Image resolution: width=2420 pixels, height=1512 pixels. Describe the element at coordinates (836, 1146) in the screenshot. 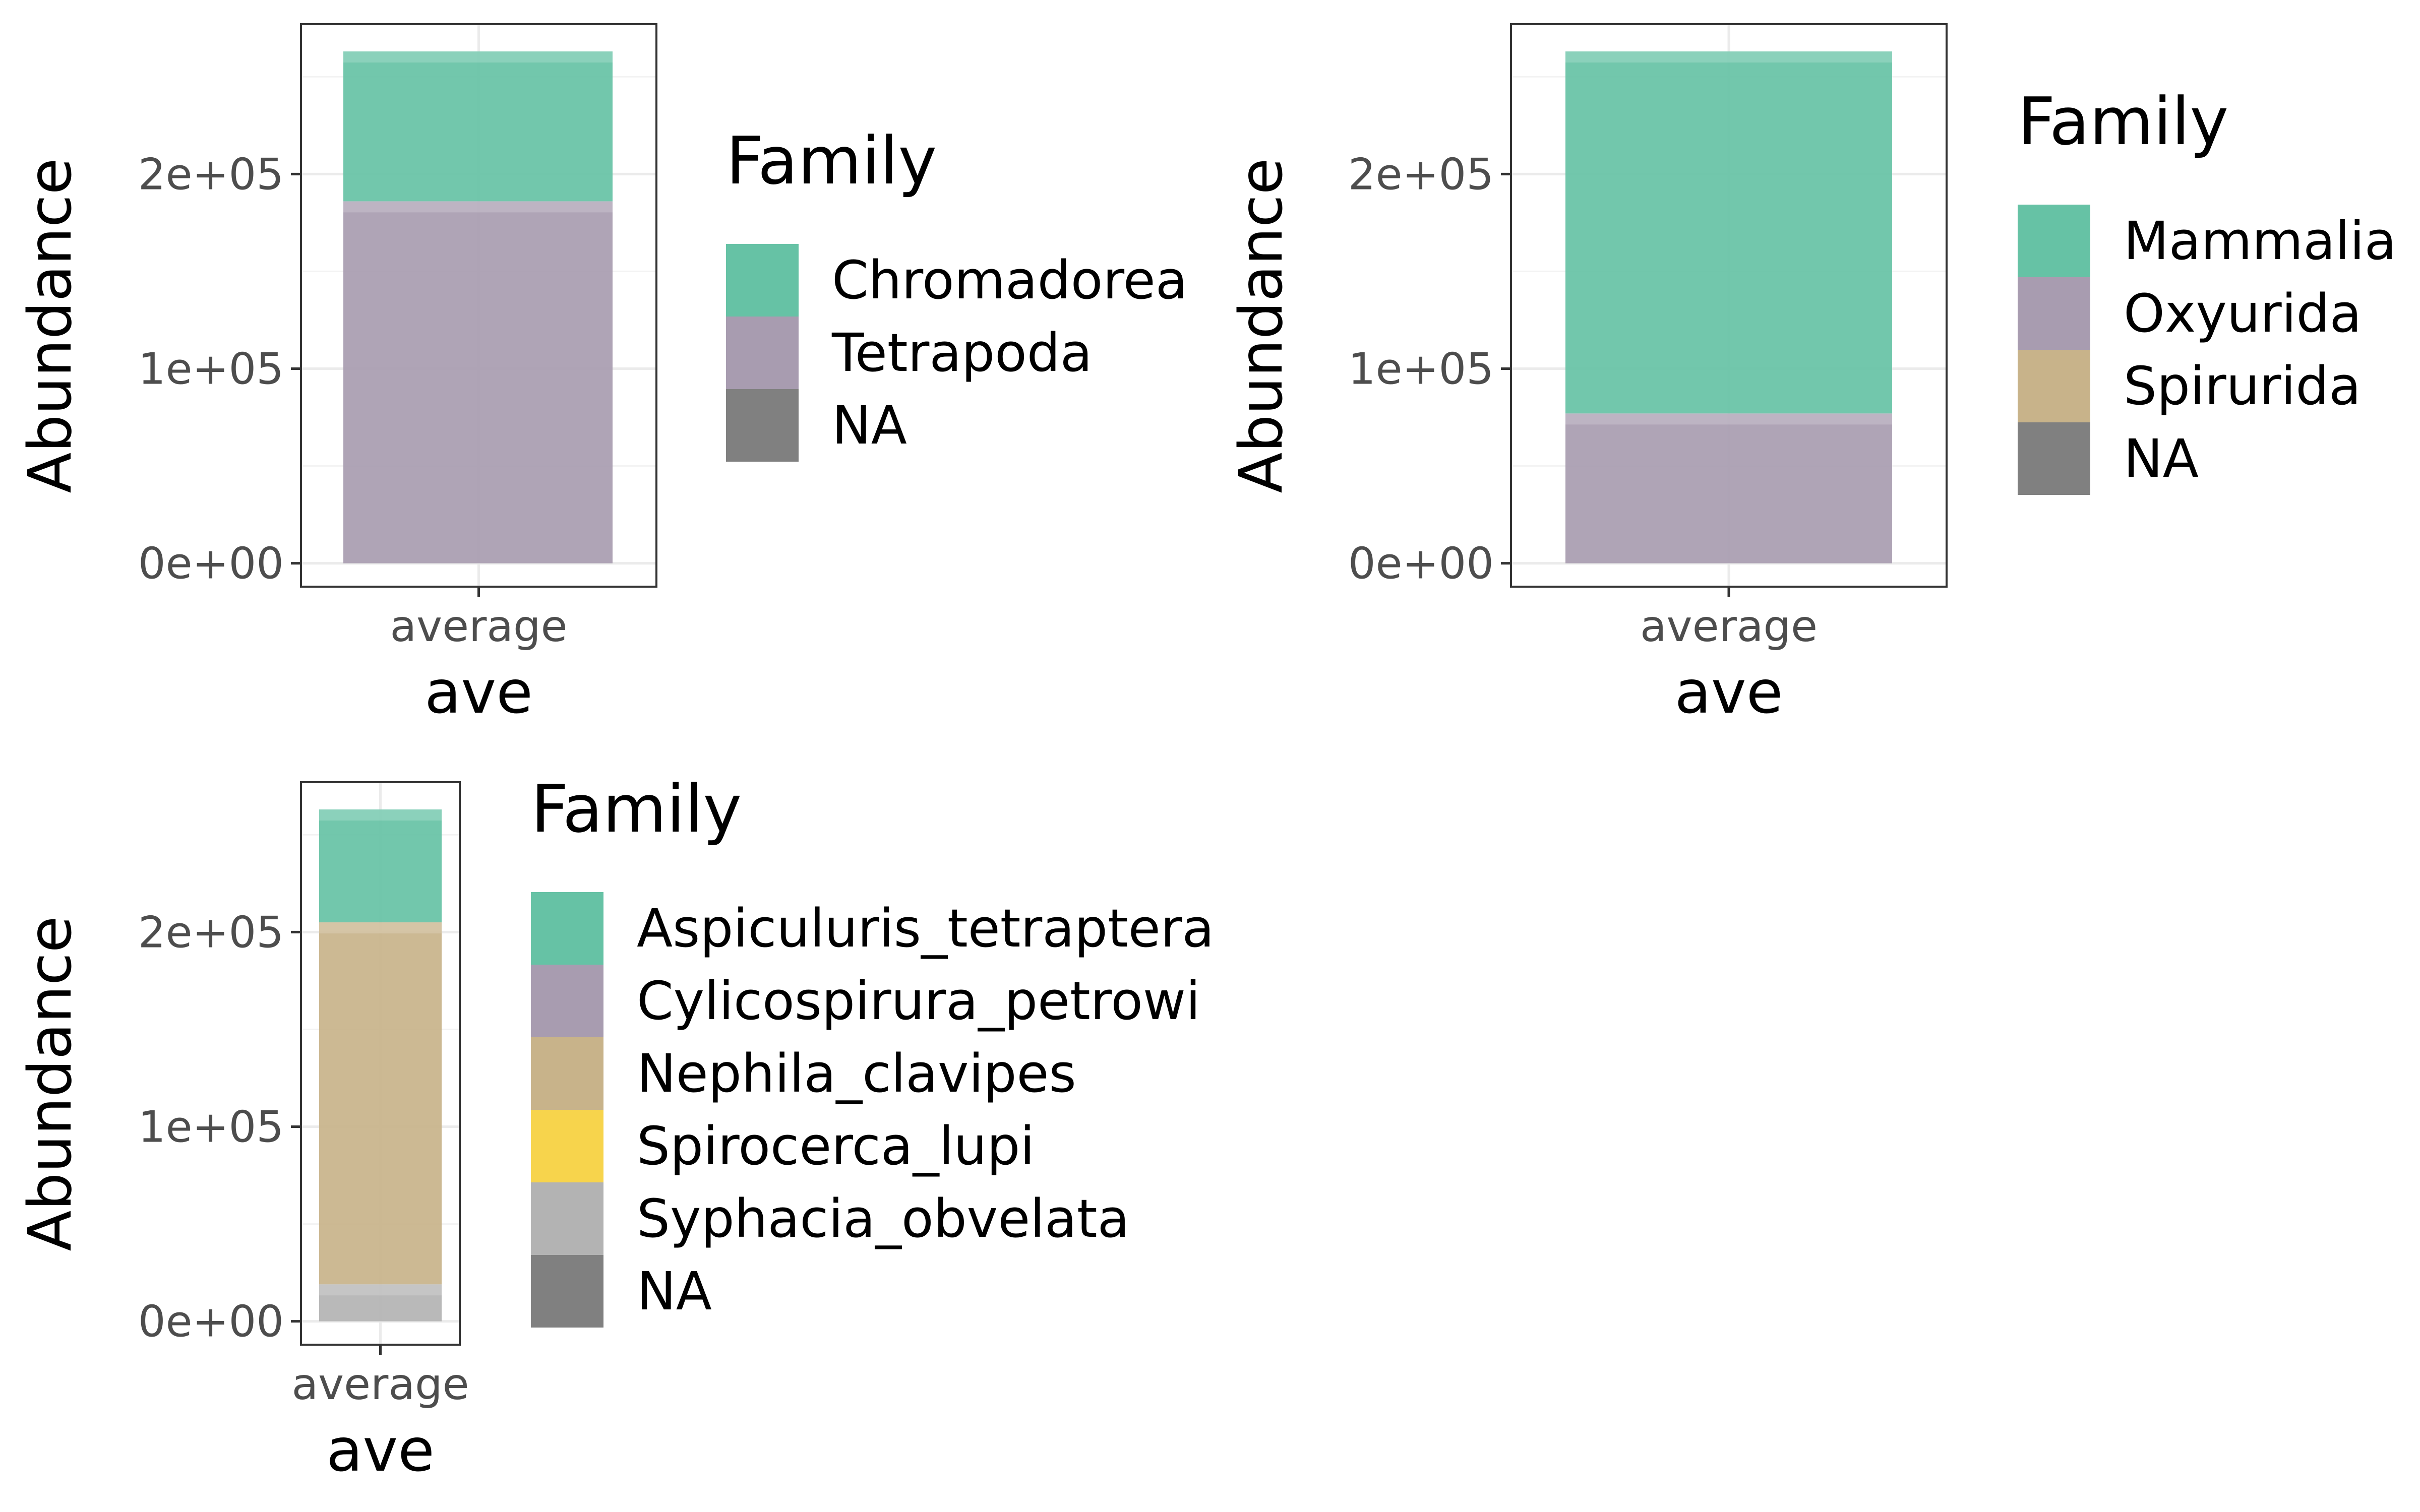

I see `legend-label: Spirocerca_lupi` at that location.